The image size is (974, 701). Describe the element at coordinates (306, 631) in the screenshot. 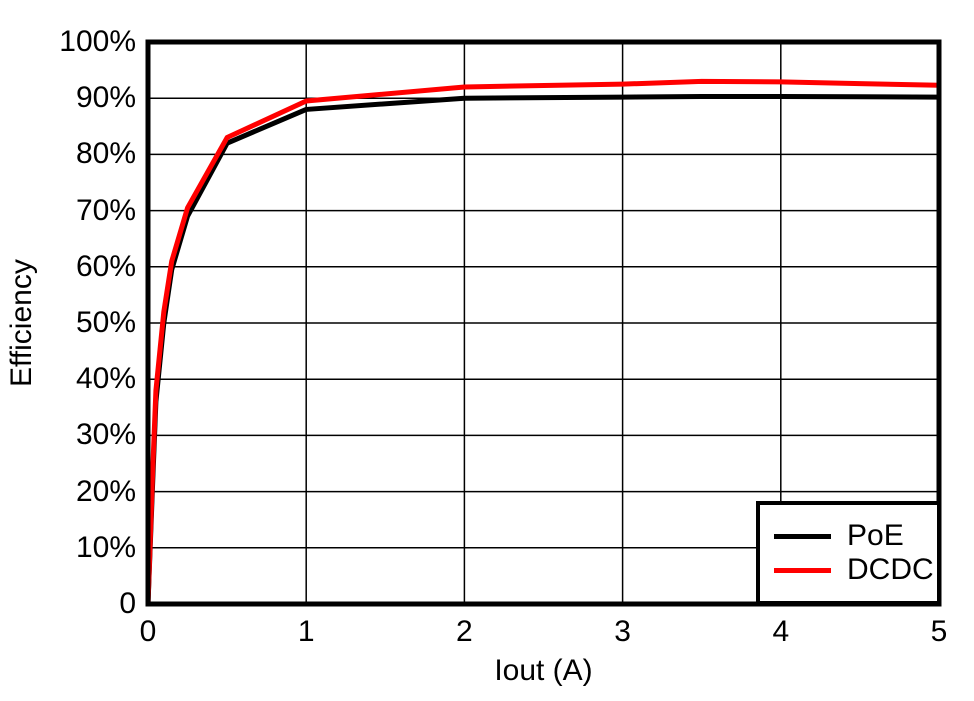

I see `x-tick-label: 1` at that location.